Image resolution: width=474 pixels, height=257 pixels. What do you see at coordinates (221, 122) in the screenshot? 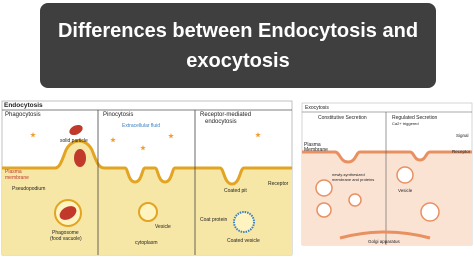
I see `label: endocytosis` at bounding box center [221, 122].